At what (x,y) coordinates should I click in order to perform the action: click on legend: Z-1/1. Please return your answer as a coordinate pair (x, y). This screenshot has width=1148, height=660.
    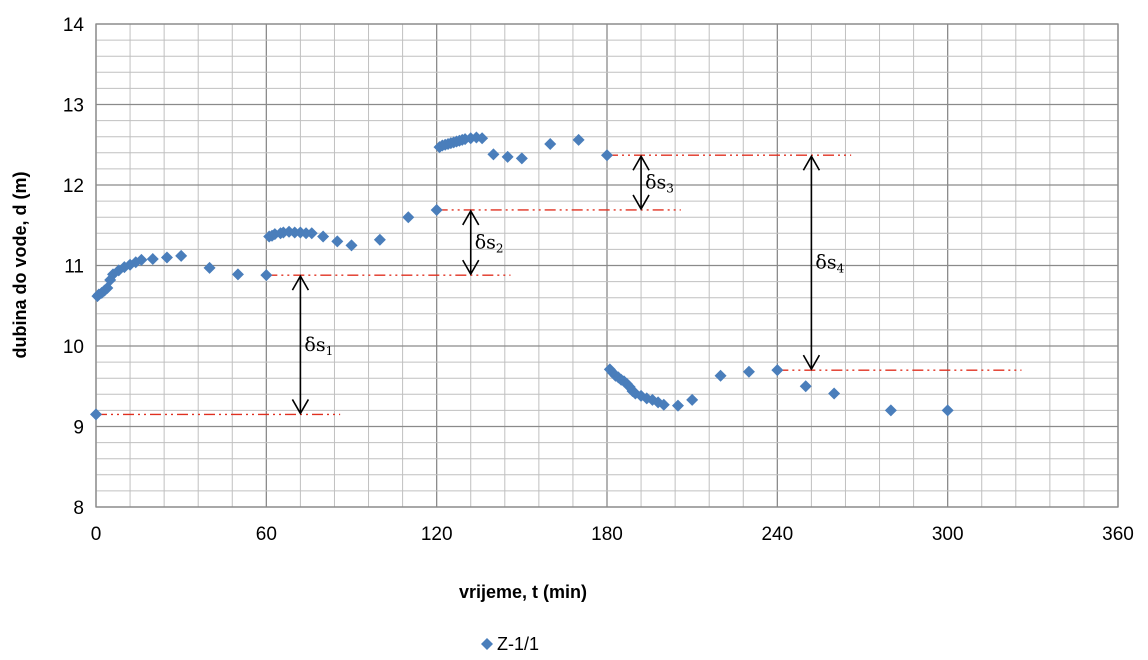
    Looking at the image, I should click on (510, 644).